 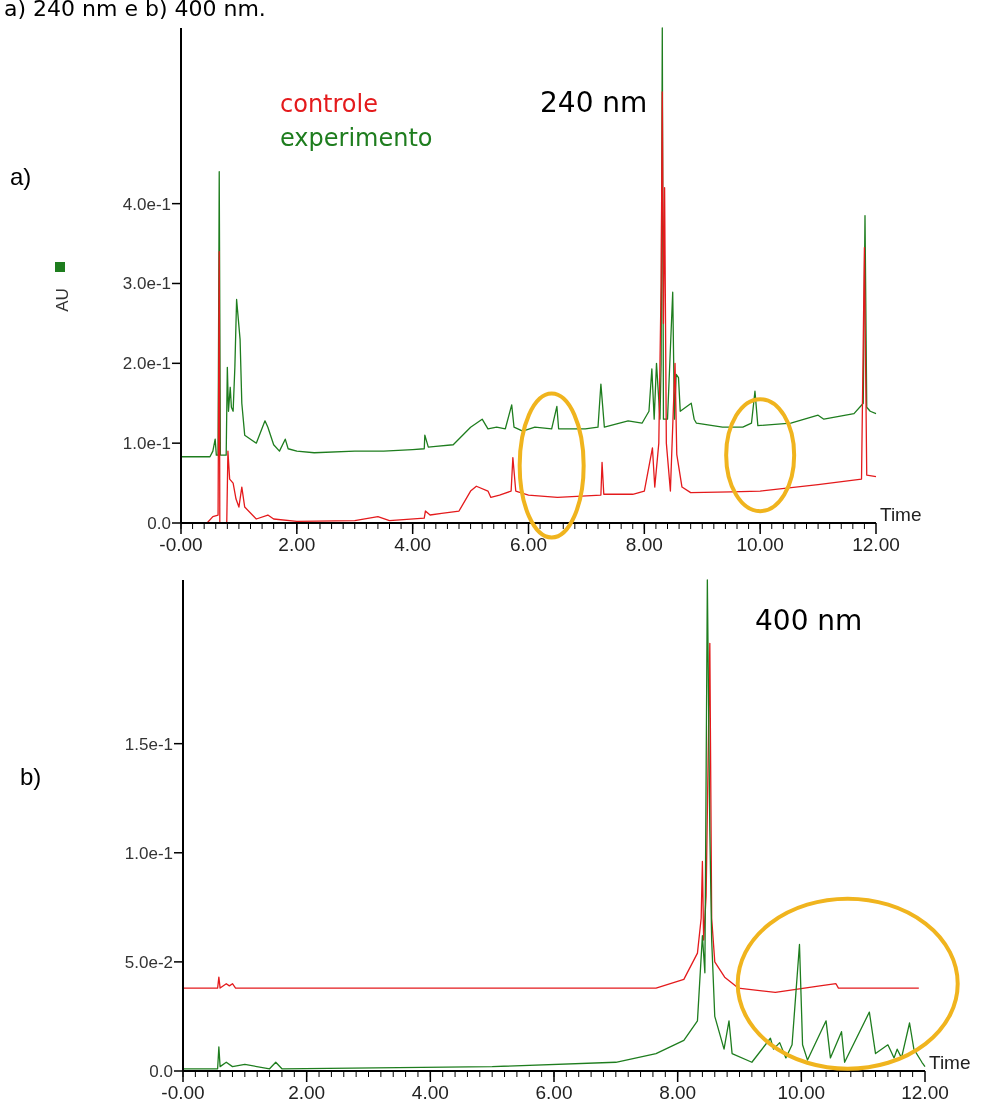 What do you see at coordinates (21, 176) in the screenshot?
I see `text: a)` at bounding box center [21, 176].